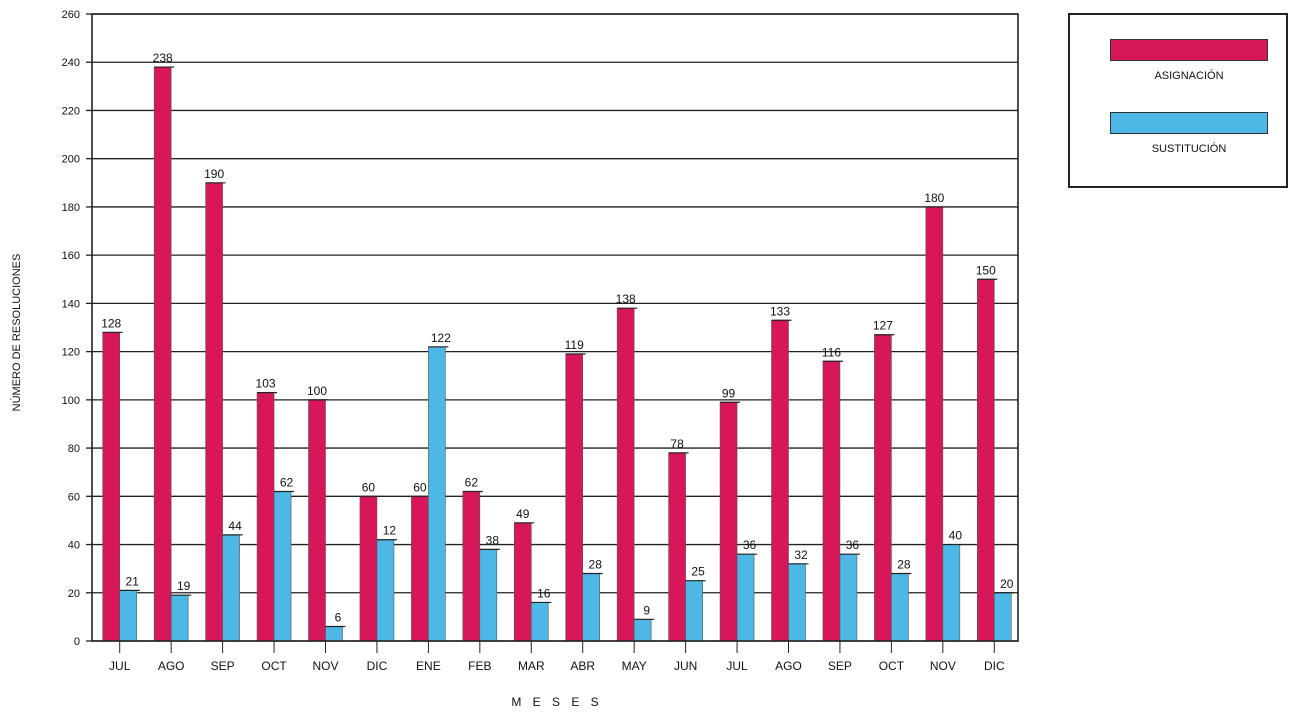 The width and height of the screenshot is (1295, 725). What do you see at coordinates (574, 345) in the screenshot?
I see `data-label-asignacion: 119` at bounding box center [574, 345].